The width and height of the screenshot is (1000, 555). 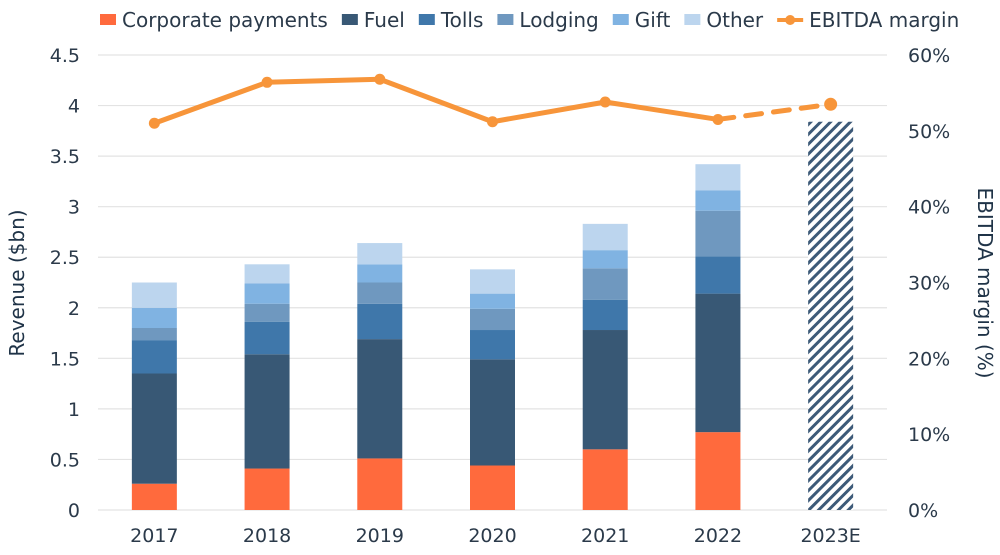 I want to click on y-axis-title-left: Revenue ($bn), so click(x=17, y=282).